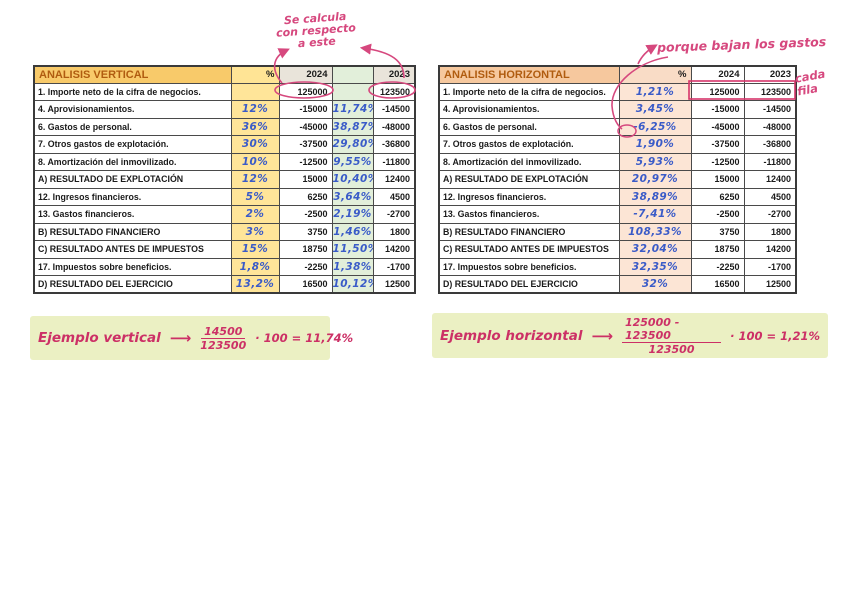  Describe the element at coordinates (352, 144) in the screenshot. I see `pct-2023-cell: 29,80%` at that location.